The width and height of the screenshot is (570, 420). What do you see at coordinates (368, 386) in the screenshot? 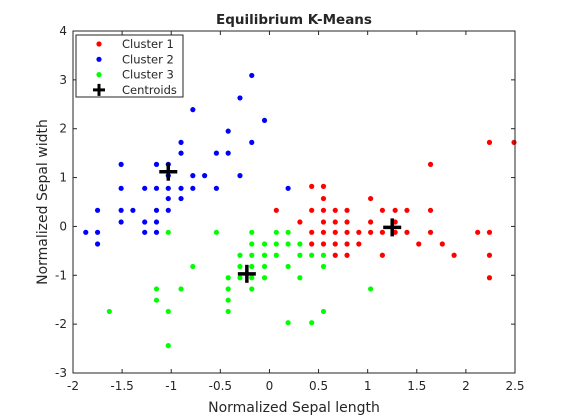
I see `x-tick-label: 1` at bounding box center [368, 386].